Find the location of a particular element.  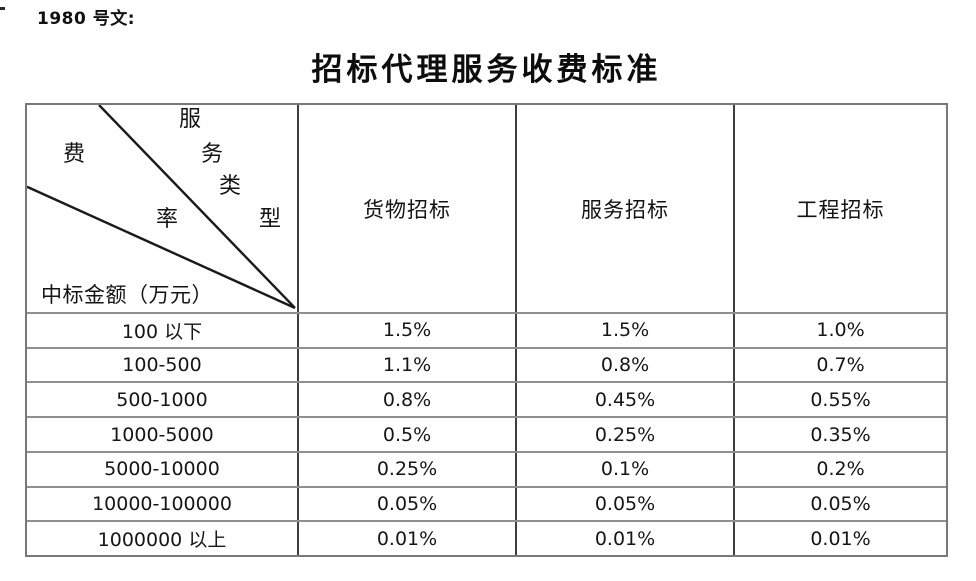

service-type-char: 服 is located at coordinates (190, 119).